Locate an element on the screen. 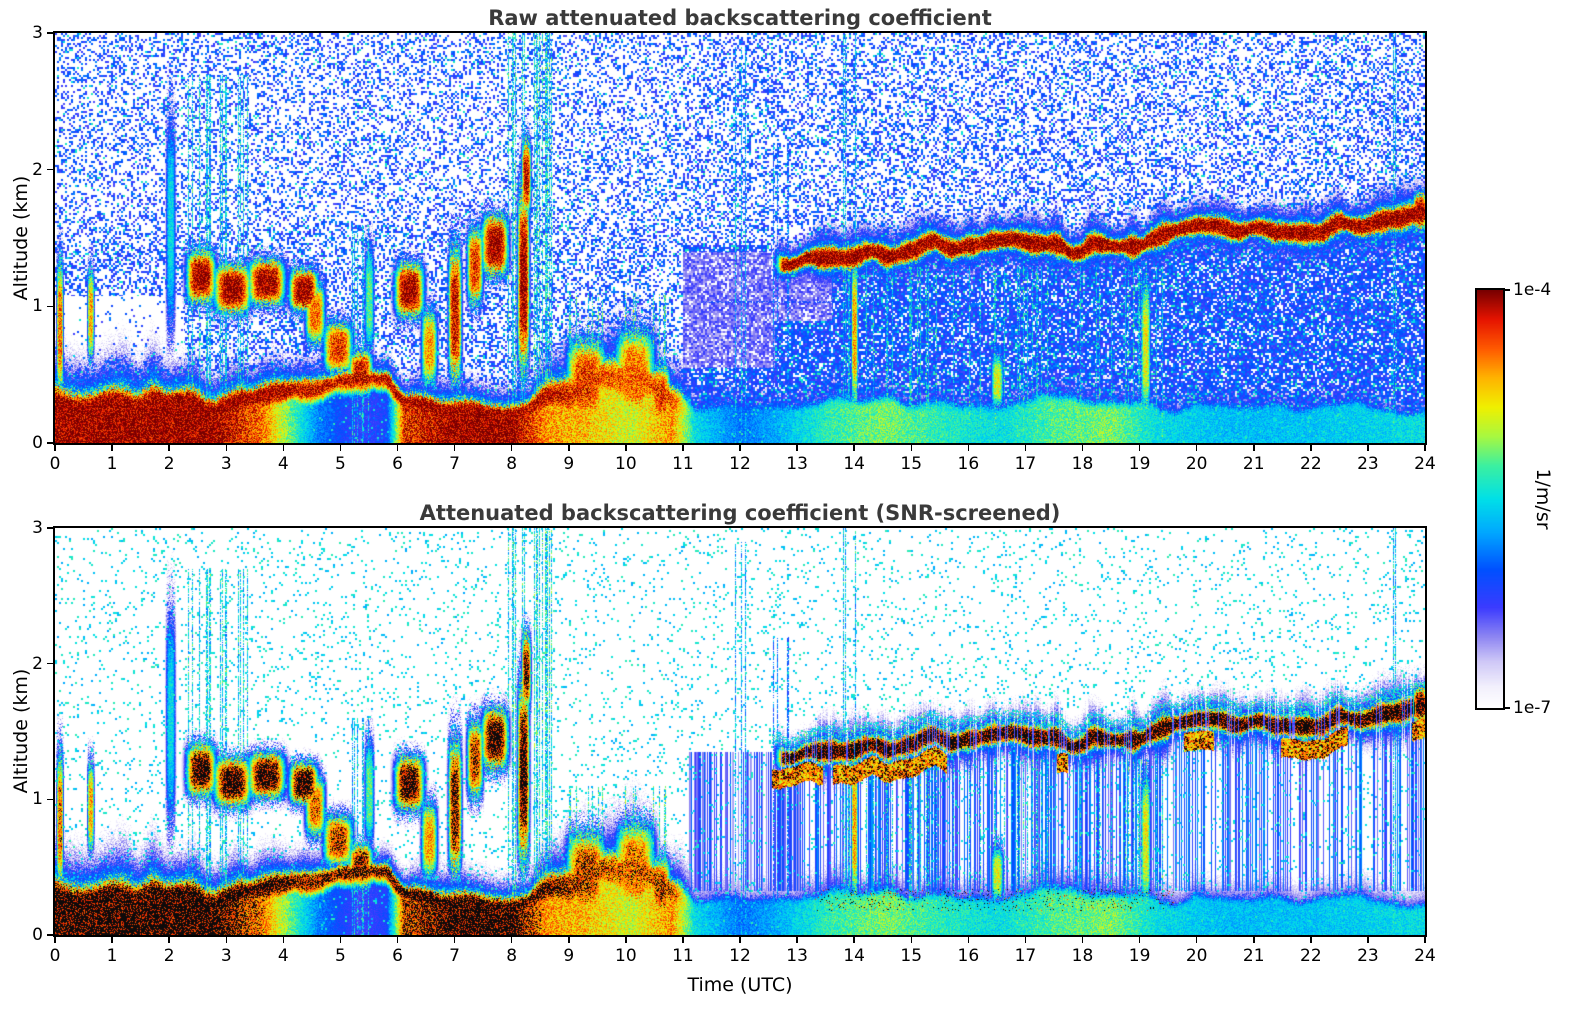 The width and height of the screenshot is (1595, 1020). x-tick-label: 18 is located at coordinates (1082, 464).